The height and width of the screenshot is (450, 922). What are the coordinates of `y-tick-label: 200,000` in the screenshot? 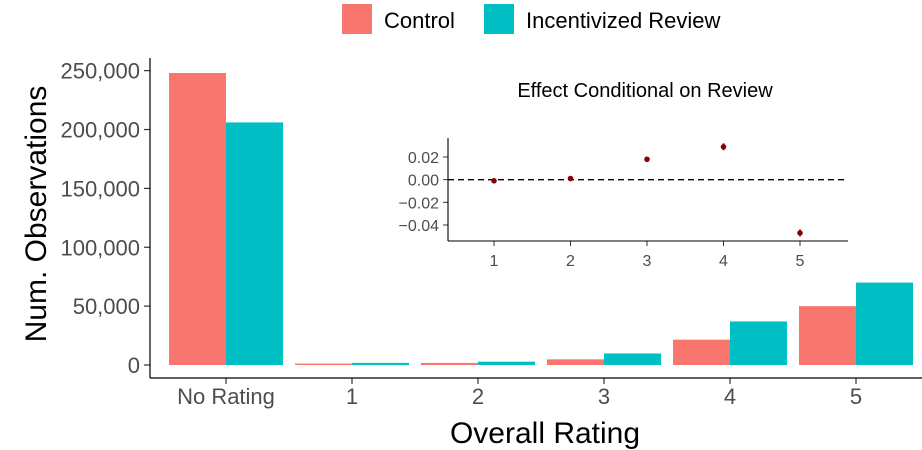 It's located at (100, 130).